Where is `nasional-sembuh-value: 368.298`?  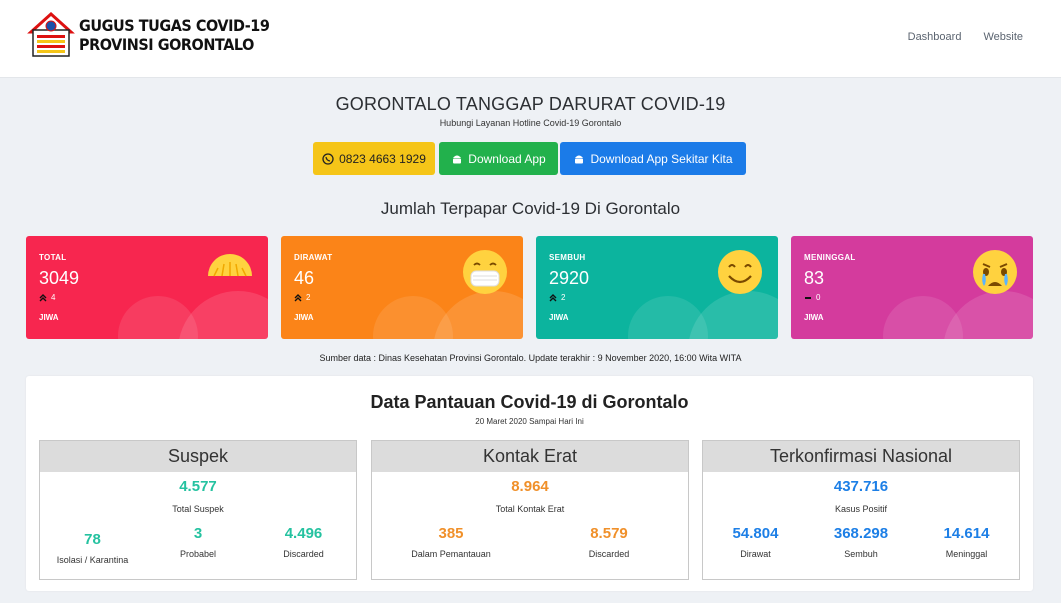 nasional-sembuh-value: 368.298 is located at coordinates (861, 533).